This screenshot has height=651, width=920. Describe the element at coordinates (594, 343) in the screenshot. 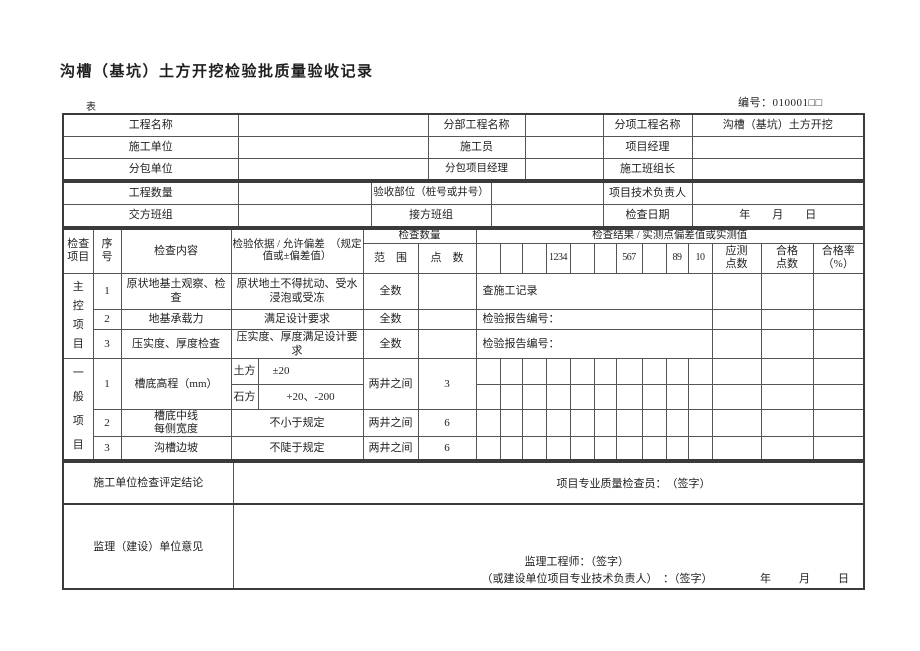

I see `result-note-cell: 检验报告编号：` at that location.